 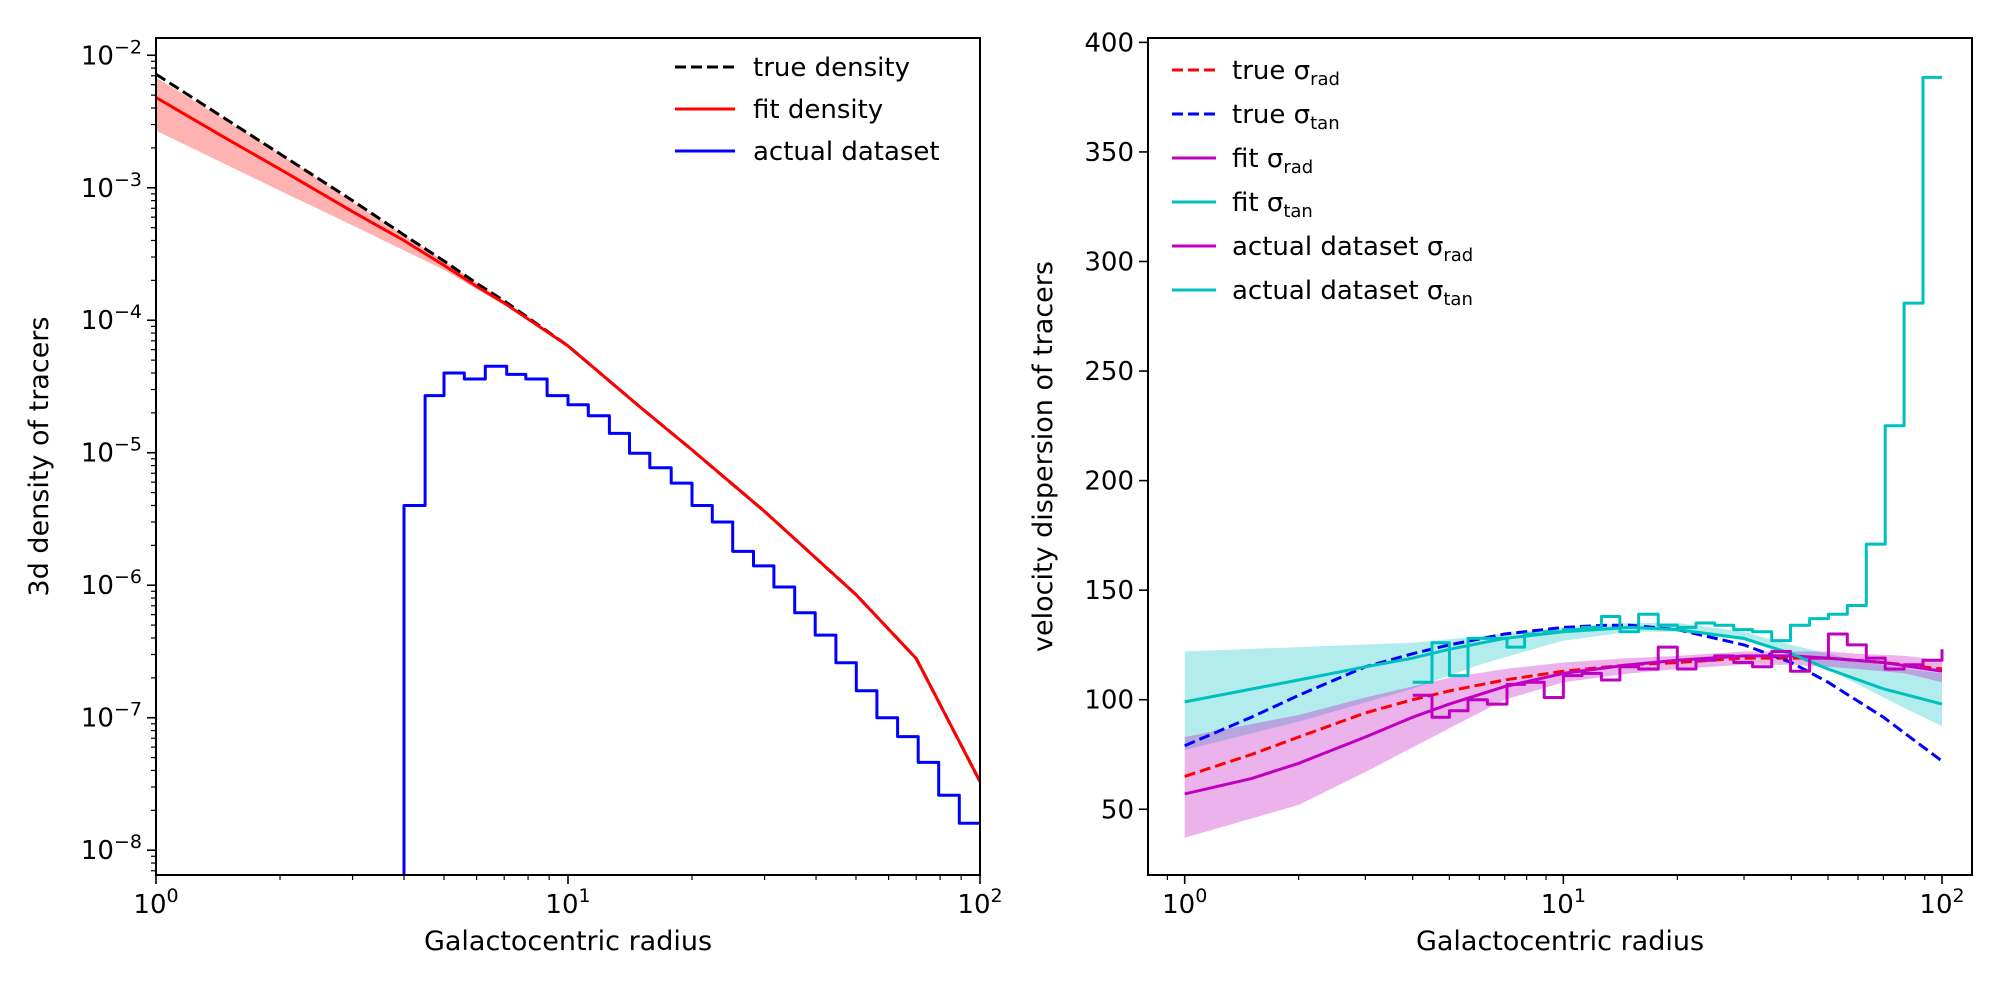 I want to click on legend-label: fit density, so click(x=818, y=110).